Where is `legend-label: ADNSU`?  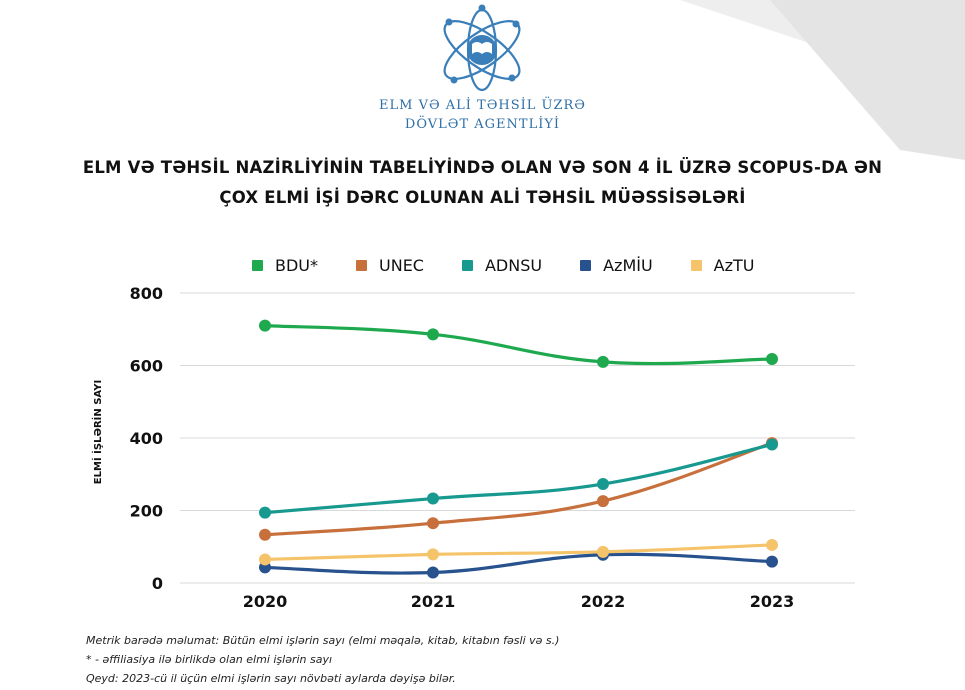
legend-label: ADNSU is located at coordinates (513, 265).